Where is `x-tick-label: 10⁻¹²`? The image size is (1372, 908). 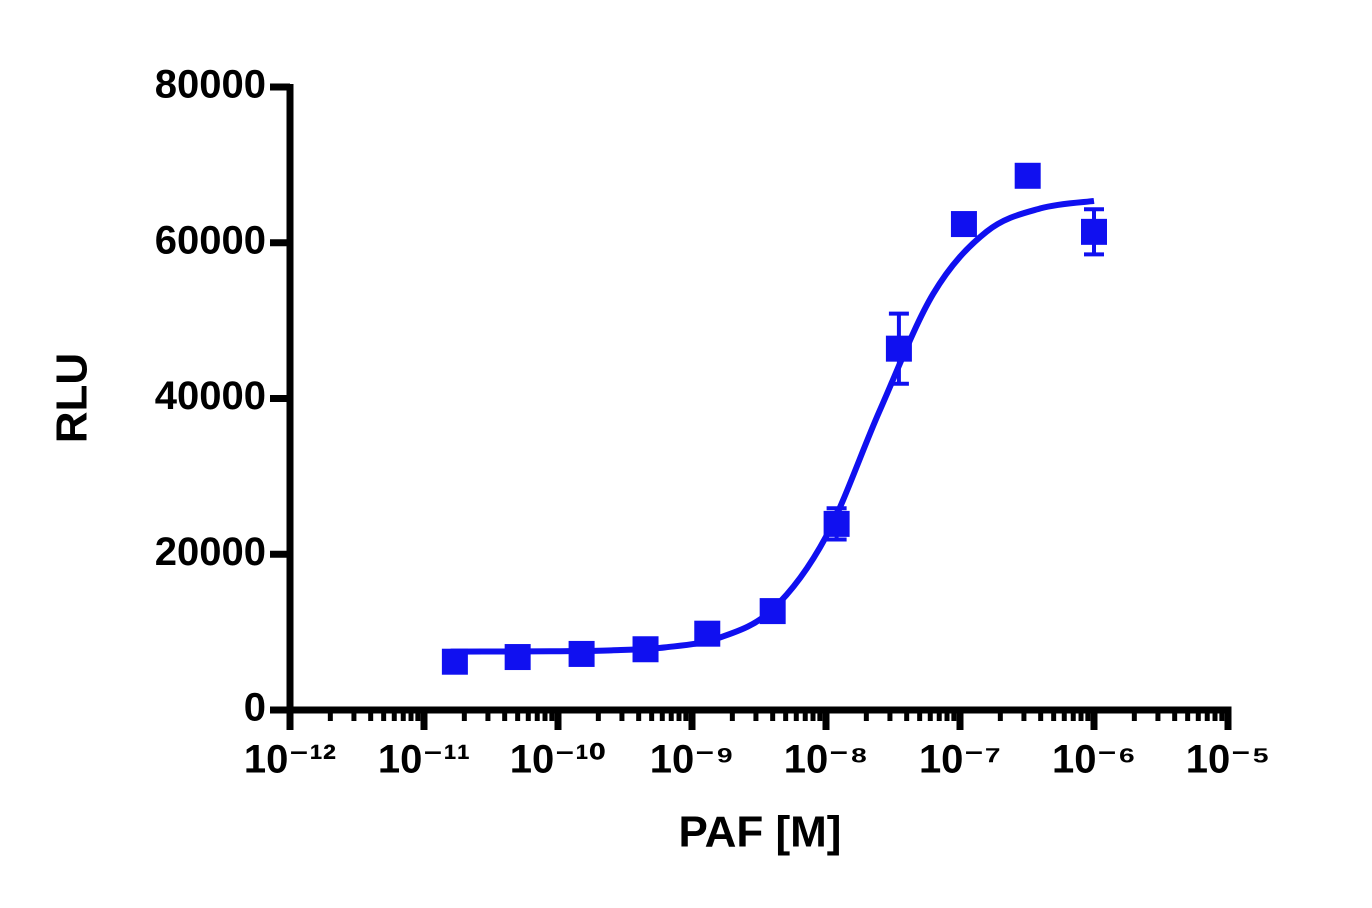 x-tick-label: 10⁻¹² is located at coordinates (290, 760).